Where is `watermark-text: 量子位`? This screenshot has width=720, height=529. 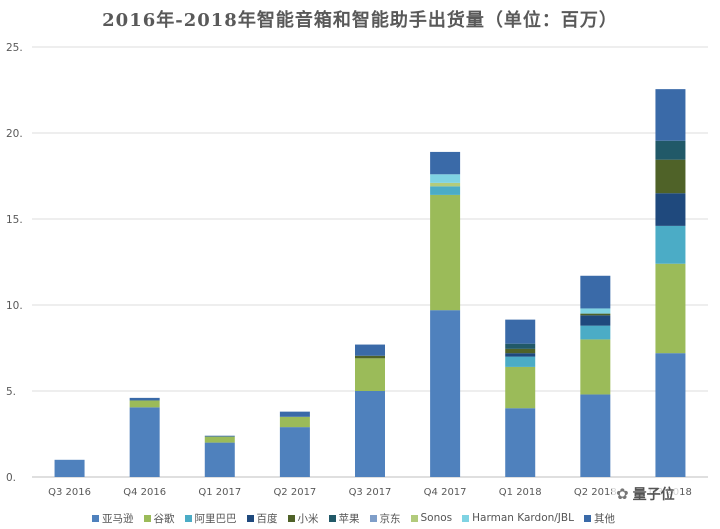 watermark-text: 量子位 is located at coordinates (653, 495).